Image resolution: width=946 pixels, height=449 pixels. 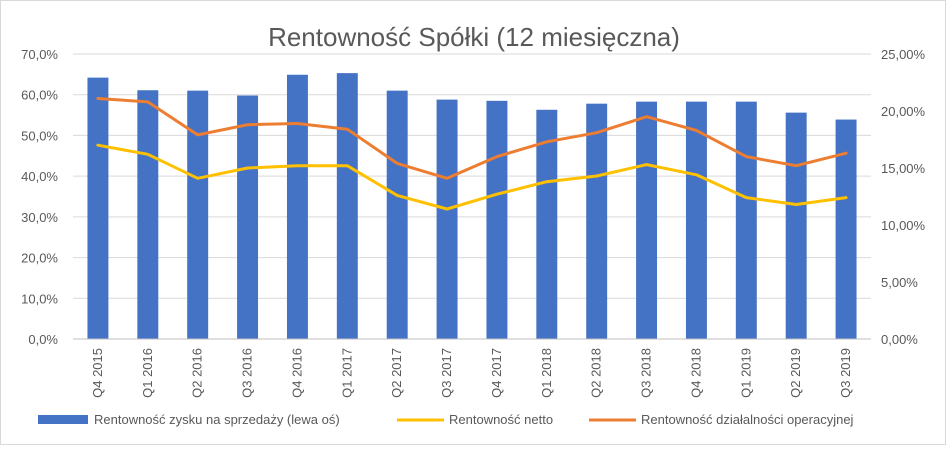 I want to click on x-axis-tick-label: Q1 2016, so click(x=147, y=373).